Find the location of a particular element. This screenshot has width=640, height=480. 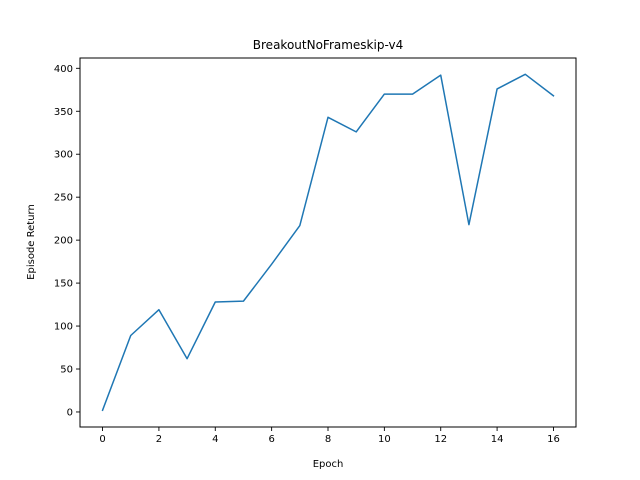

y-tick-label: 250 is located at coordinates (63, 198).